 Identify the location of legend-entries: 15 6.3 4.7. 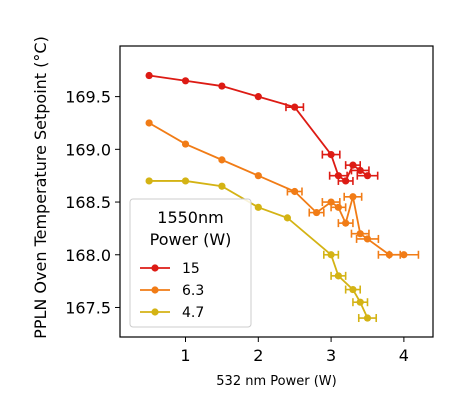
(172, 291).